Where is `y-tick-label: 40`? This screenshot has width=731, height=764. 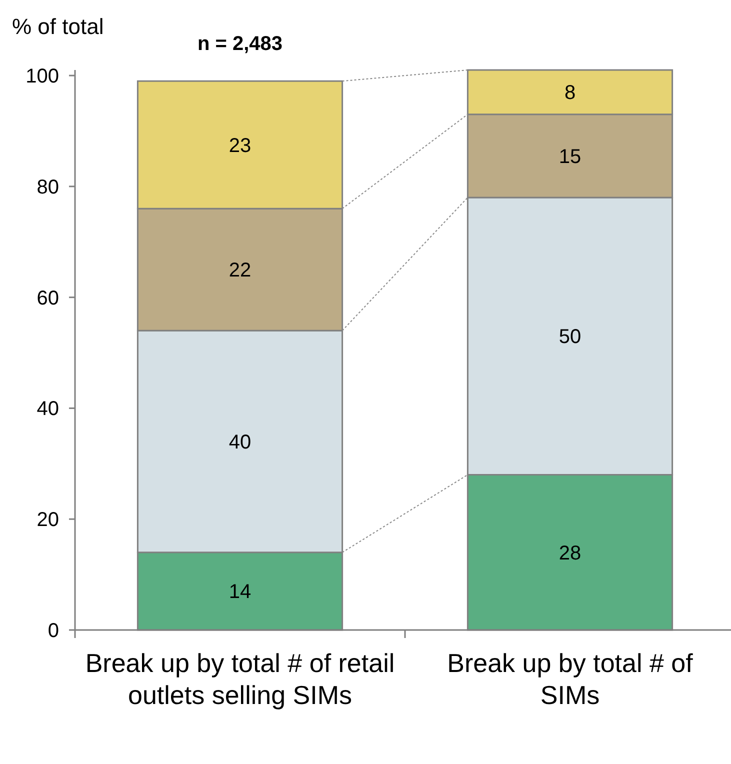
y-tick-label: 40 is located at coordinates (47, 409).